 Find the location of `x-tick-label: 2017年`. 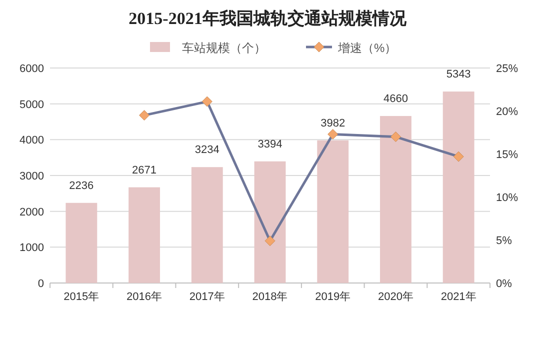

x-tick-label: 2017年 is located at coordinates (207, 297).